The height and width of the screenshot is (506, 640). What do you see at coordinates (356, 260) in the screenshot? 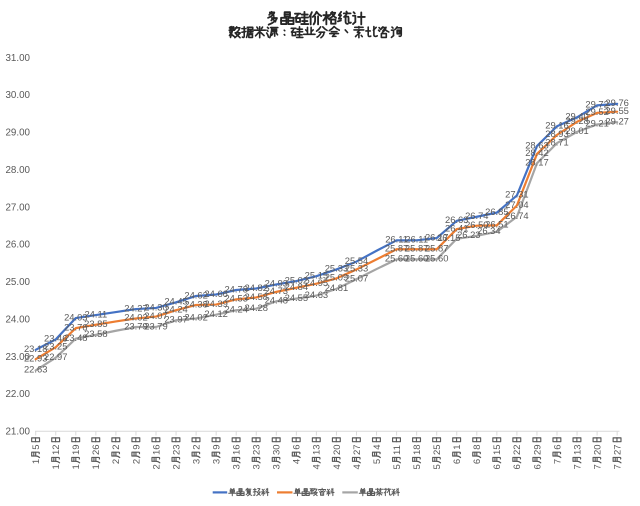
I see `svg-text: 25.54` at bounding box center [356, 260].